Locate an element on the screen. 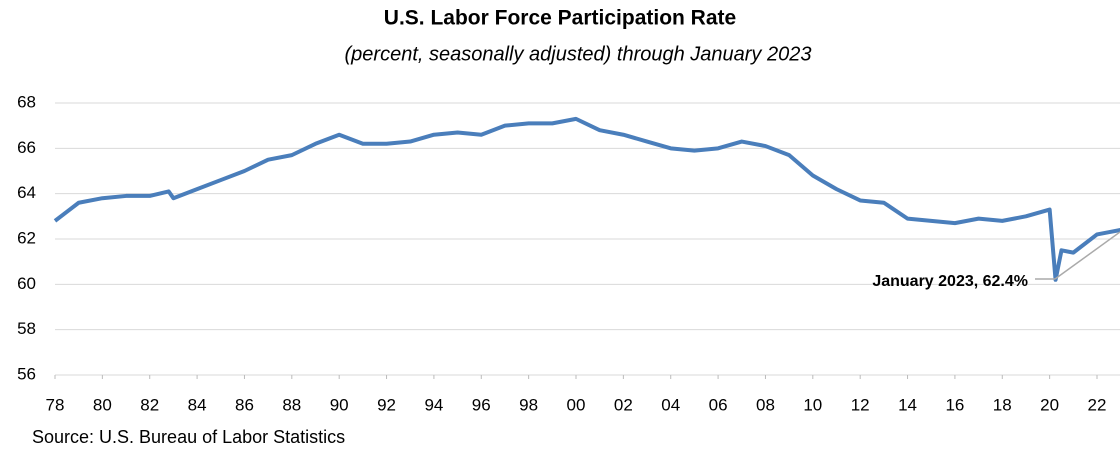 Image resolution: width=1120 pixels, height=450 pixels. x-tick-label: 84 is located at coordinates (197, 404).